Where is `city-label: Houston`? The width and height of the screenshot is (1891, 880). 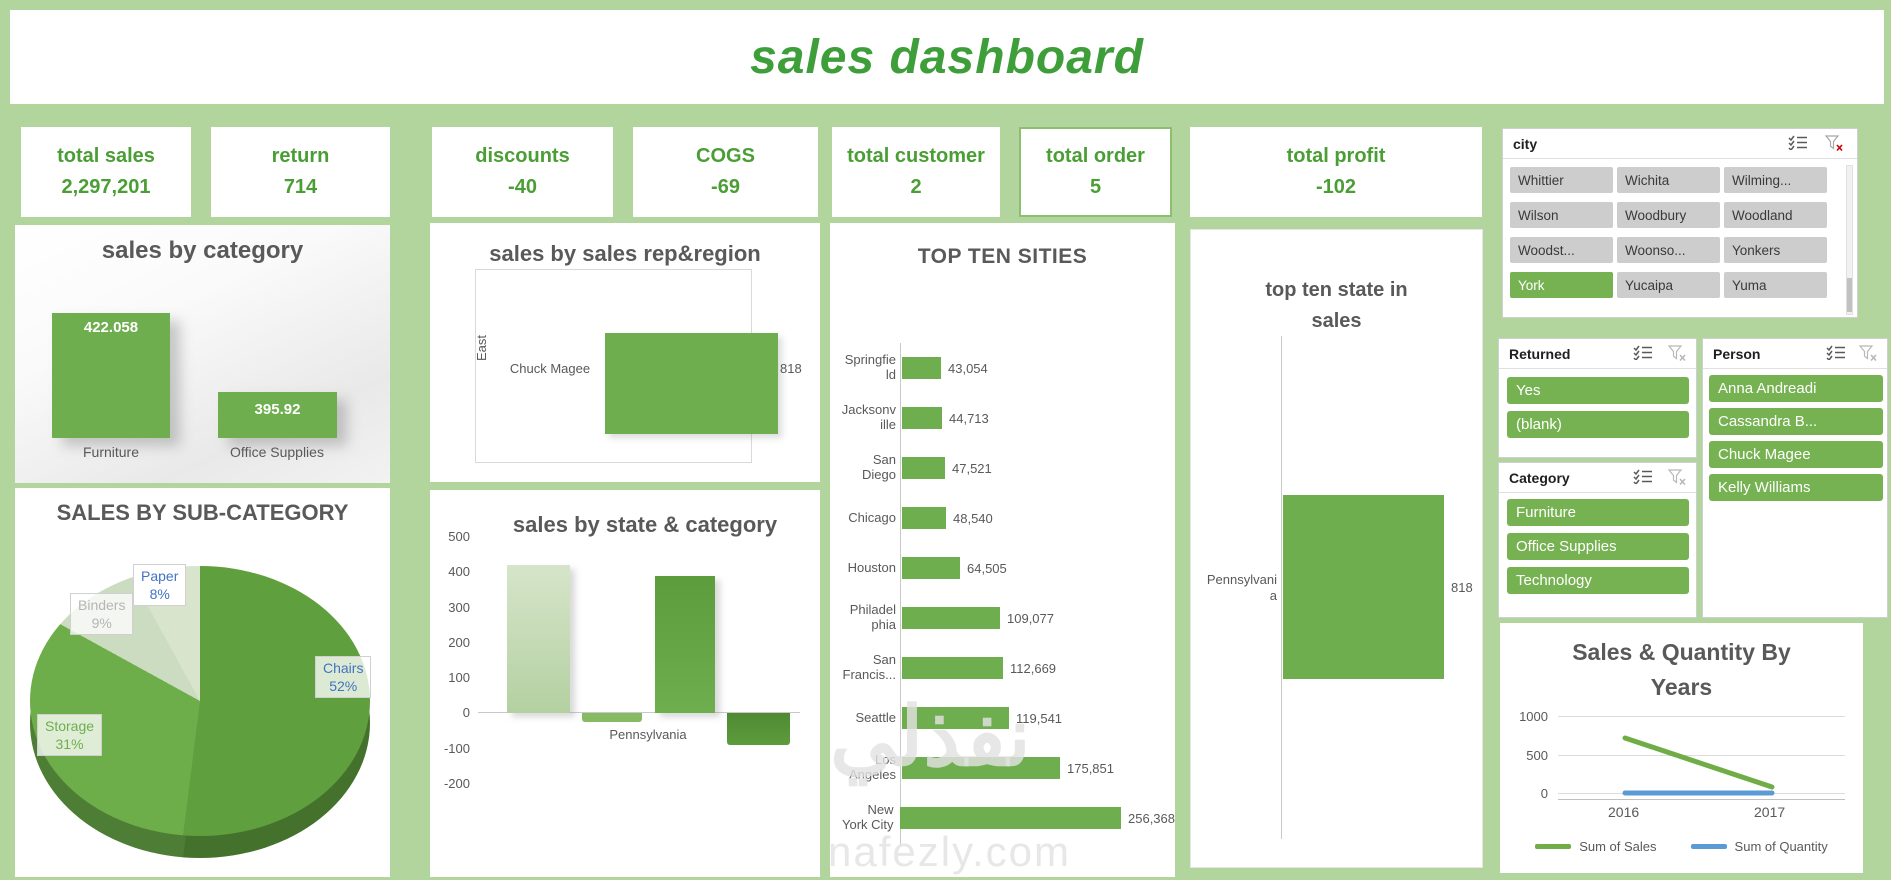
city-label: Houston is located at coordinates (871, 567).